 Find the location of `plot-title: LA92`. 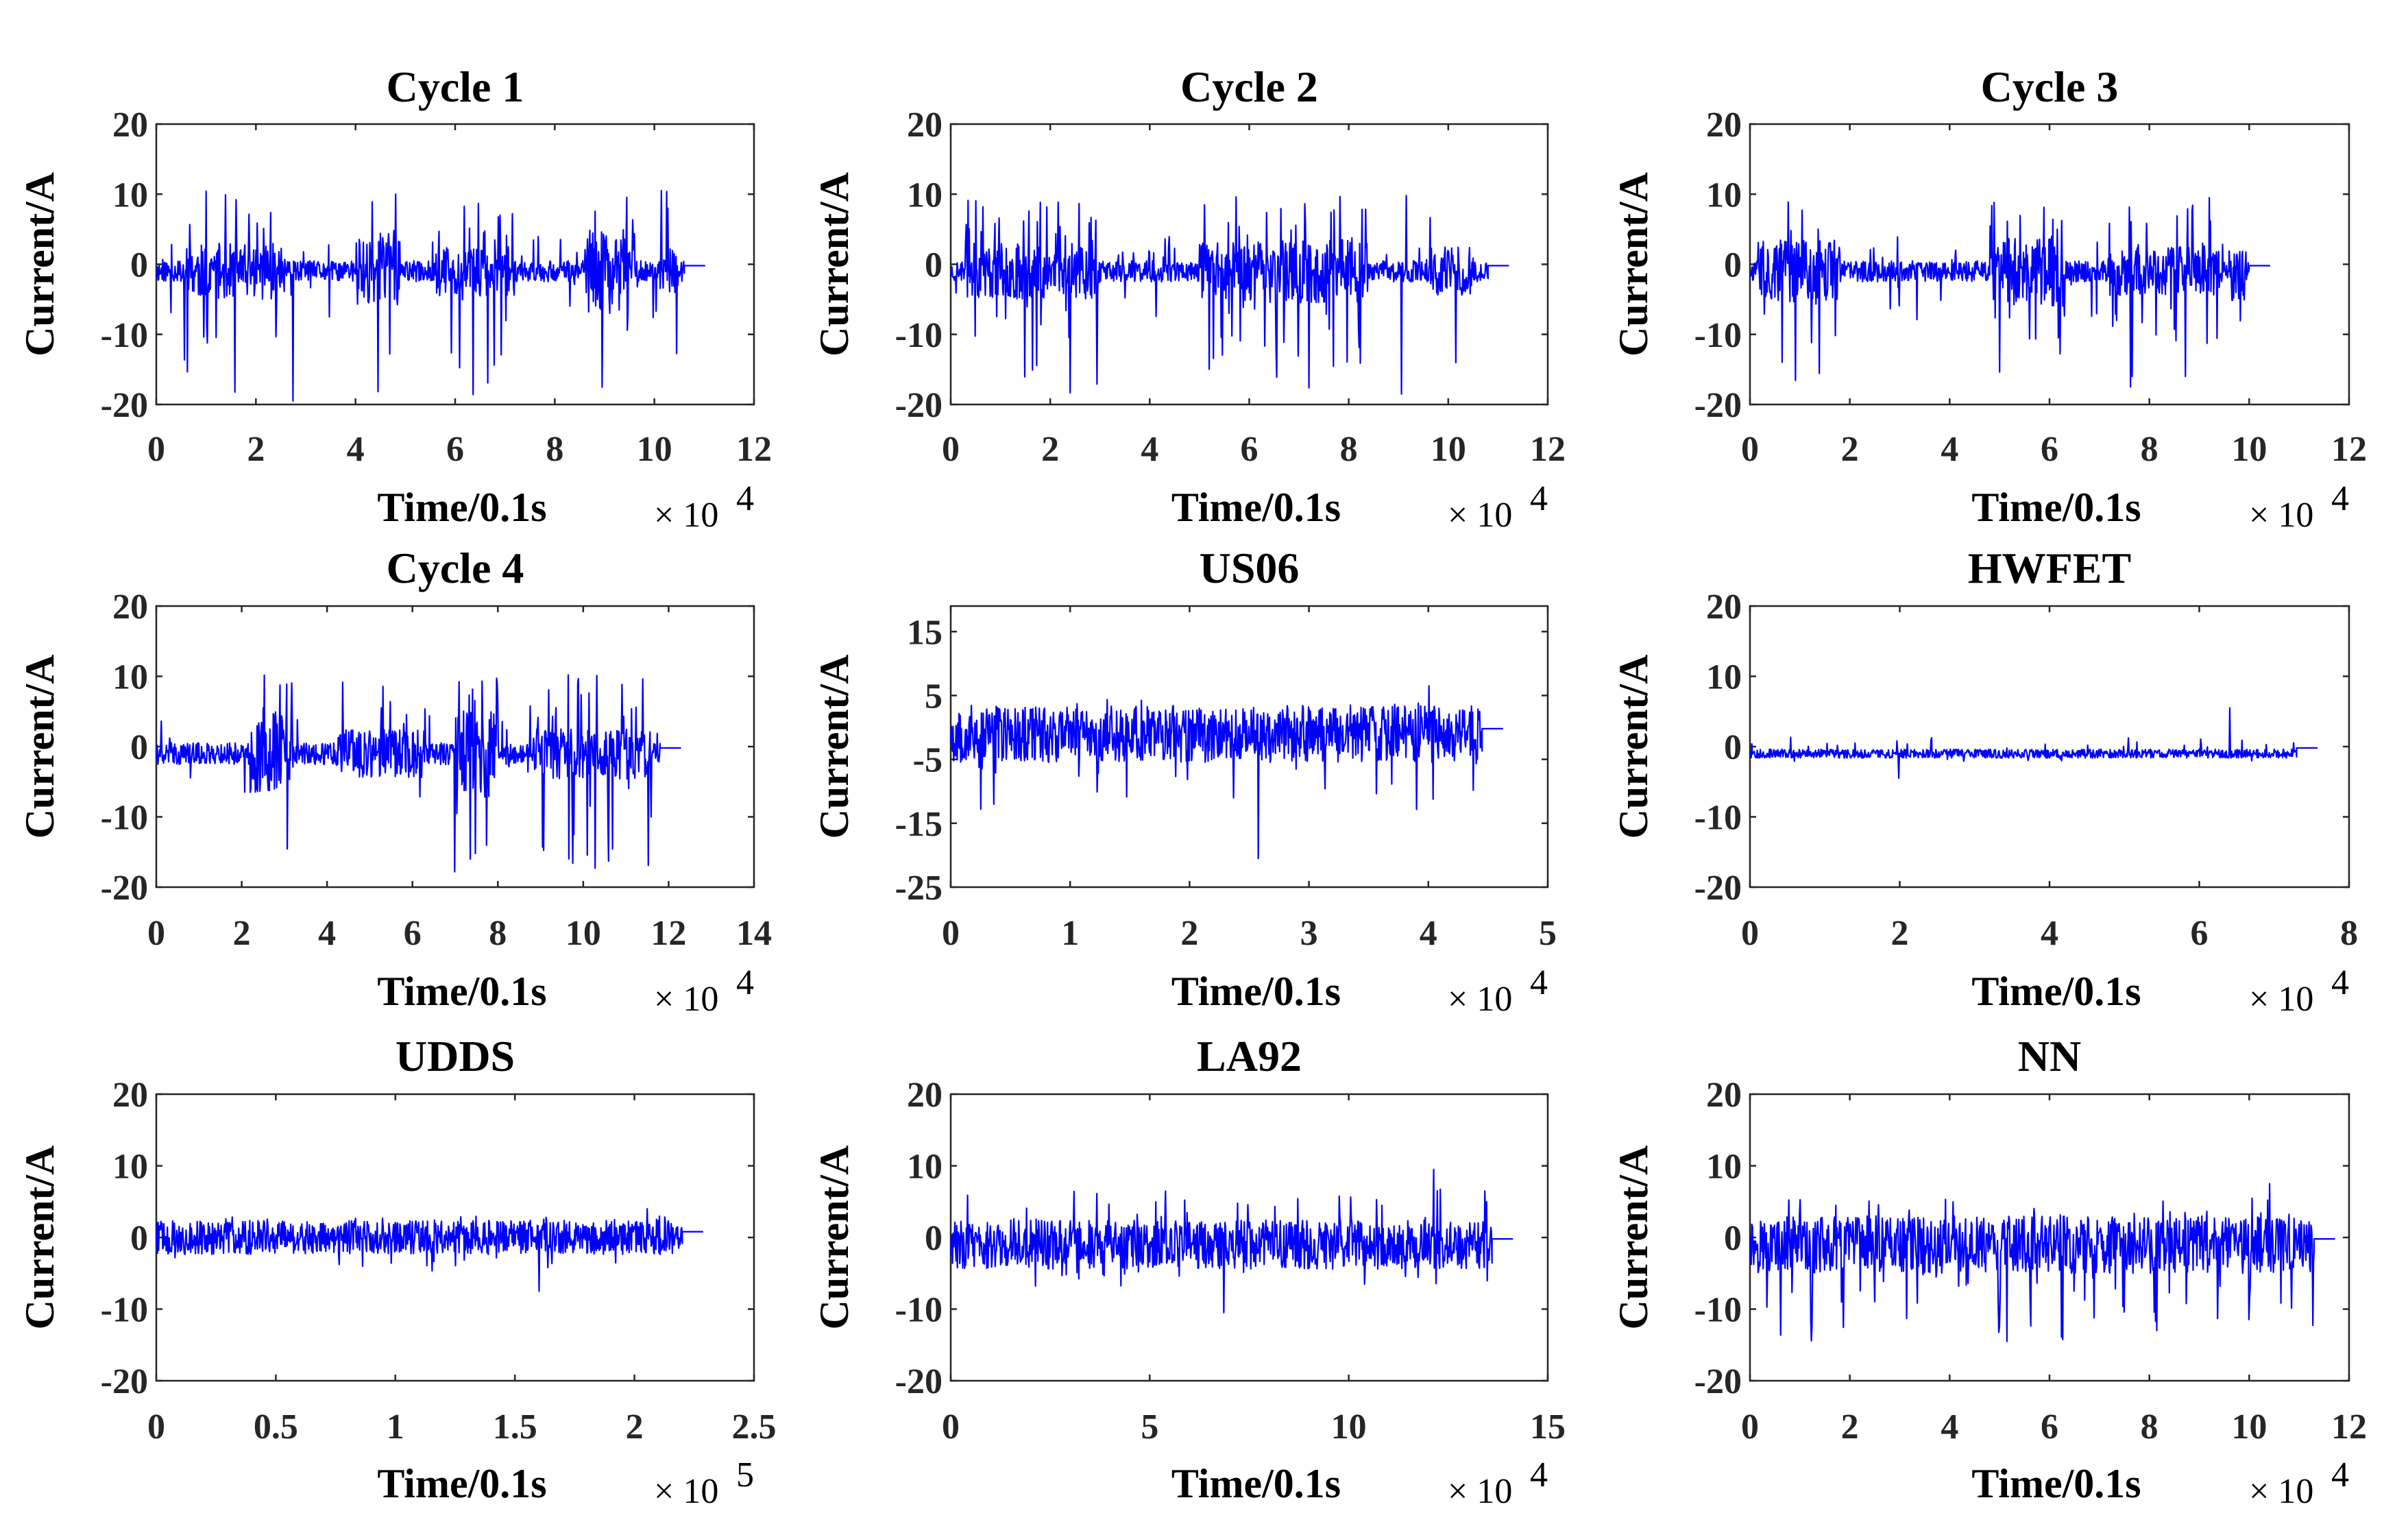

plot-title: LA92 is located at coordinates (1250, 1056).